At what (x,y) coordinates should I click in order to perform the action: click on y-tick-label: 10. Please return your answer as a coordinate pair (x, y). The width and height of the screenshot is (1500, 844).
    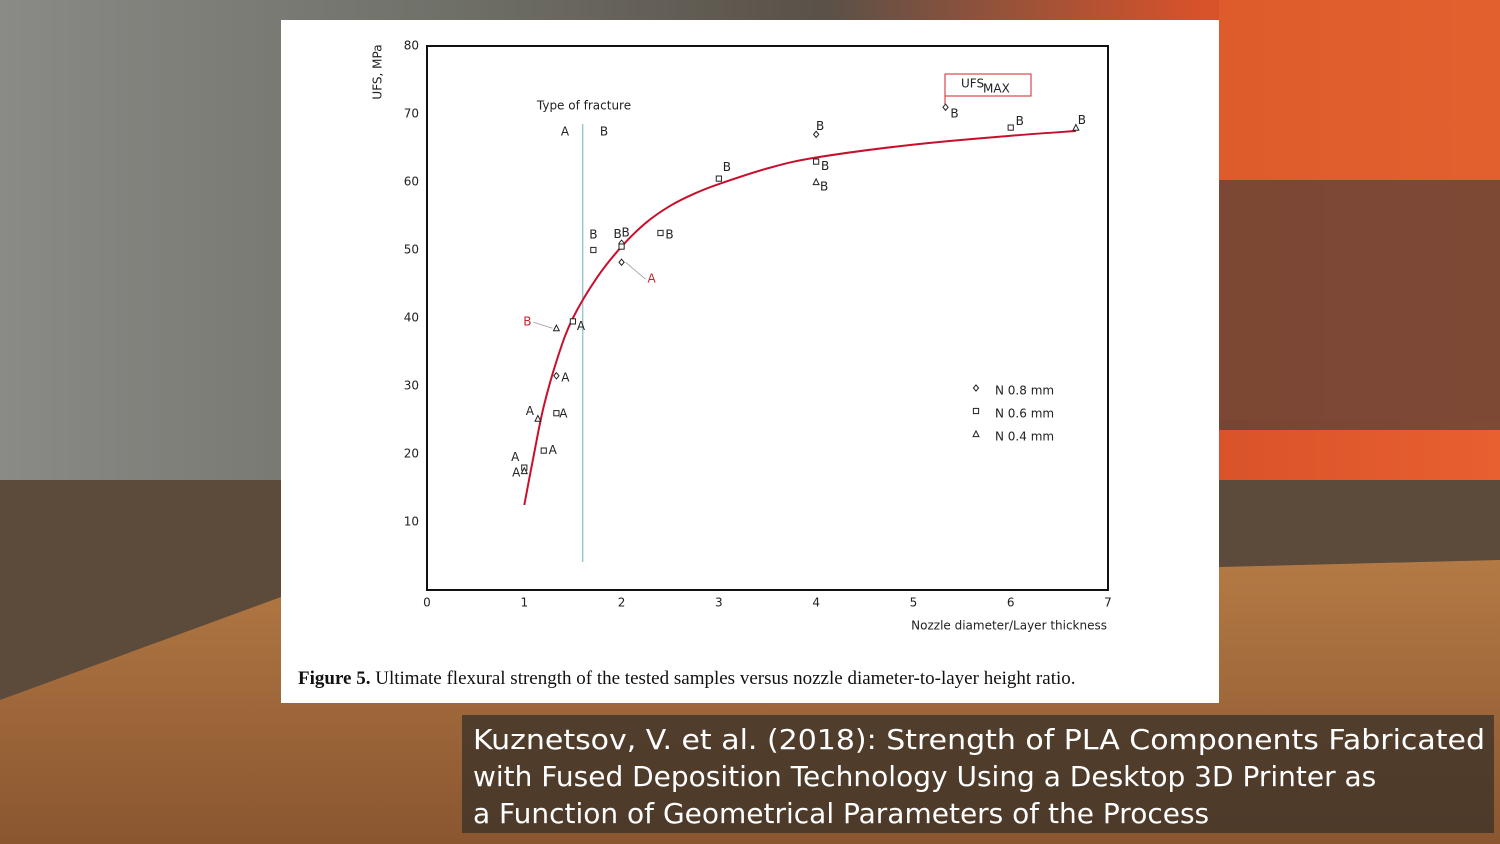
    Looking at the image, I should click on (411, 522).